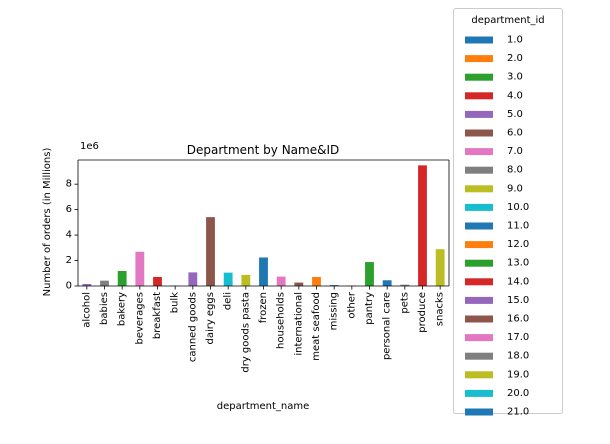  Describe the element at coordinates (228, 301) in the screenshot. I see `x-tick-label: deli` at that location.